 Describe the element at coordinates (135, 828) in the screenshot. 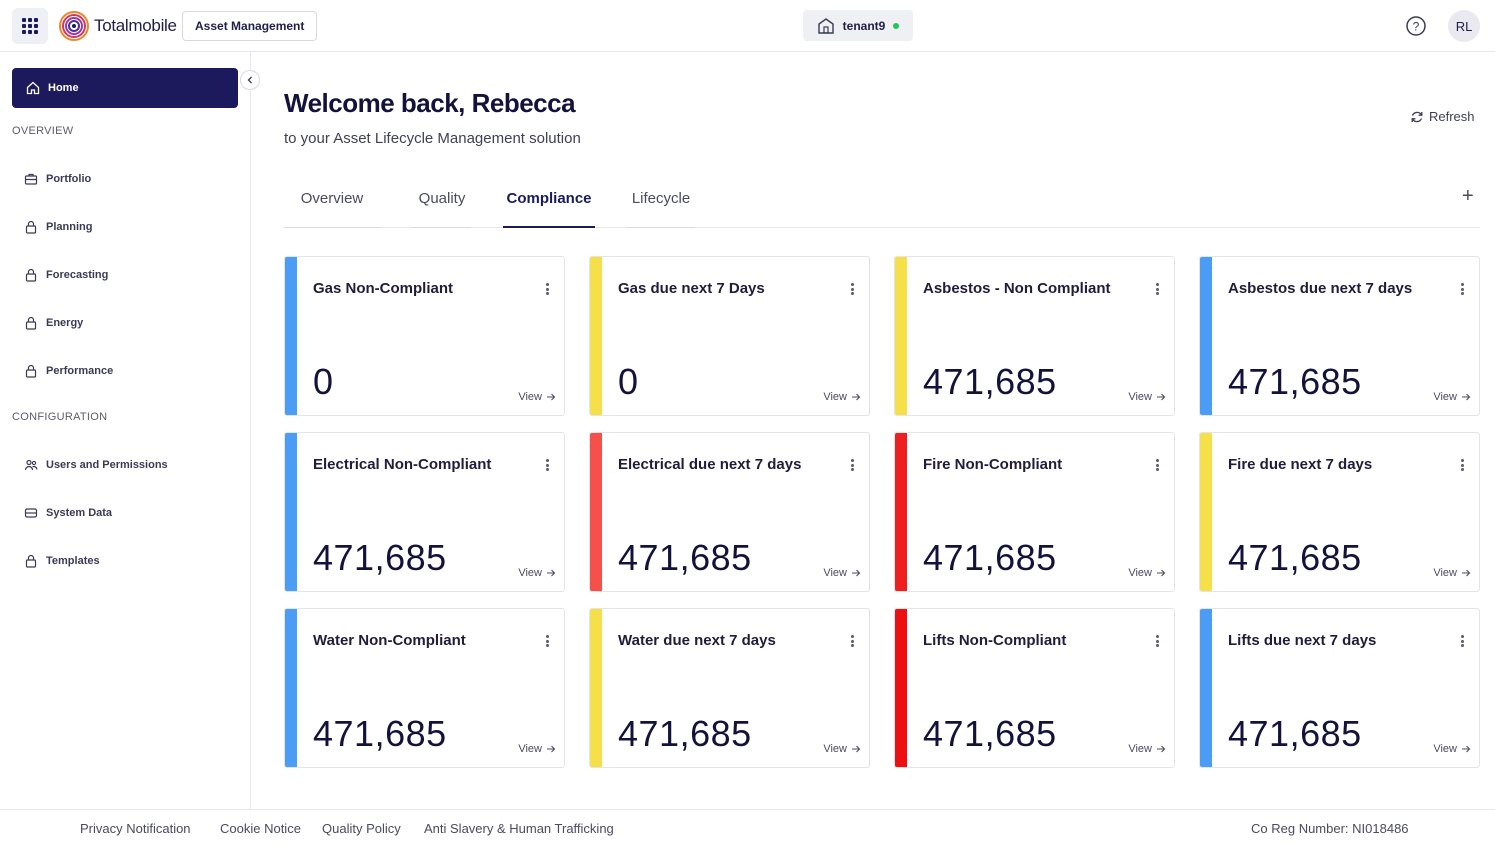

I see `footer-link-privacy: Privacy Notification` at that location.